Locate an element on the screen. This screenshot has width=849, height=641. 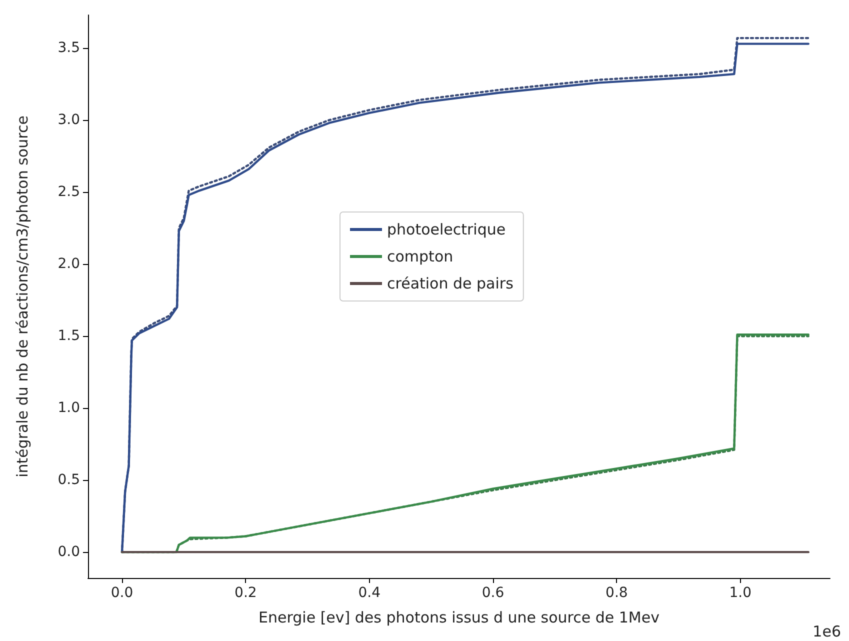
x-tick-label: 0.8 is located at coordinates (617, 593).